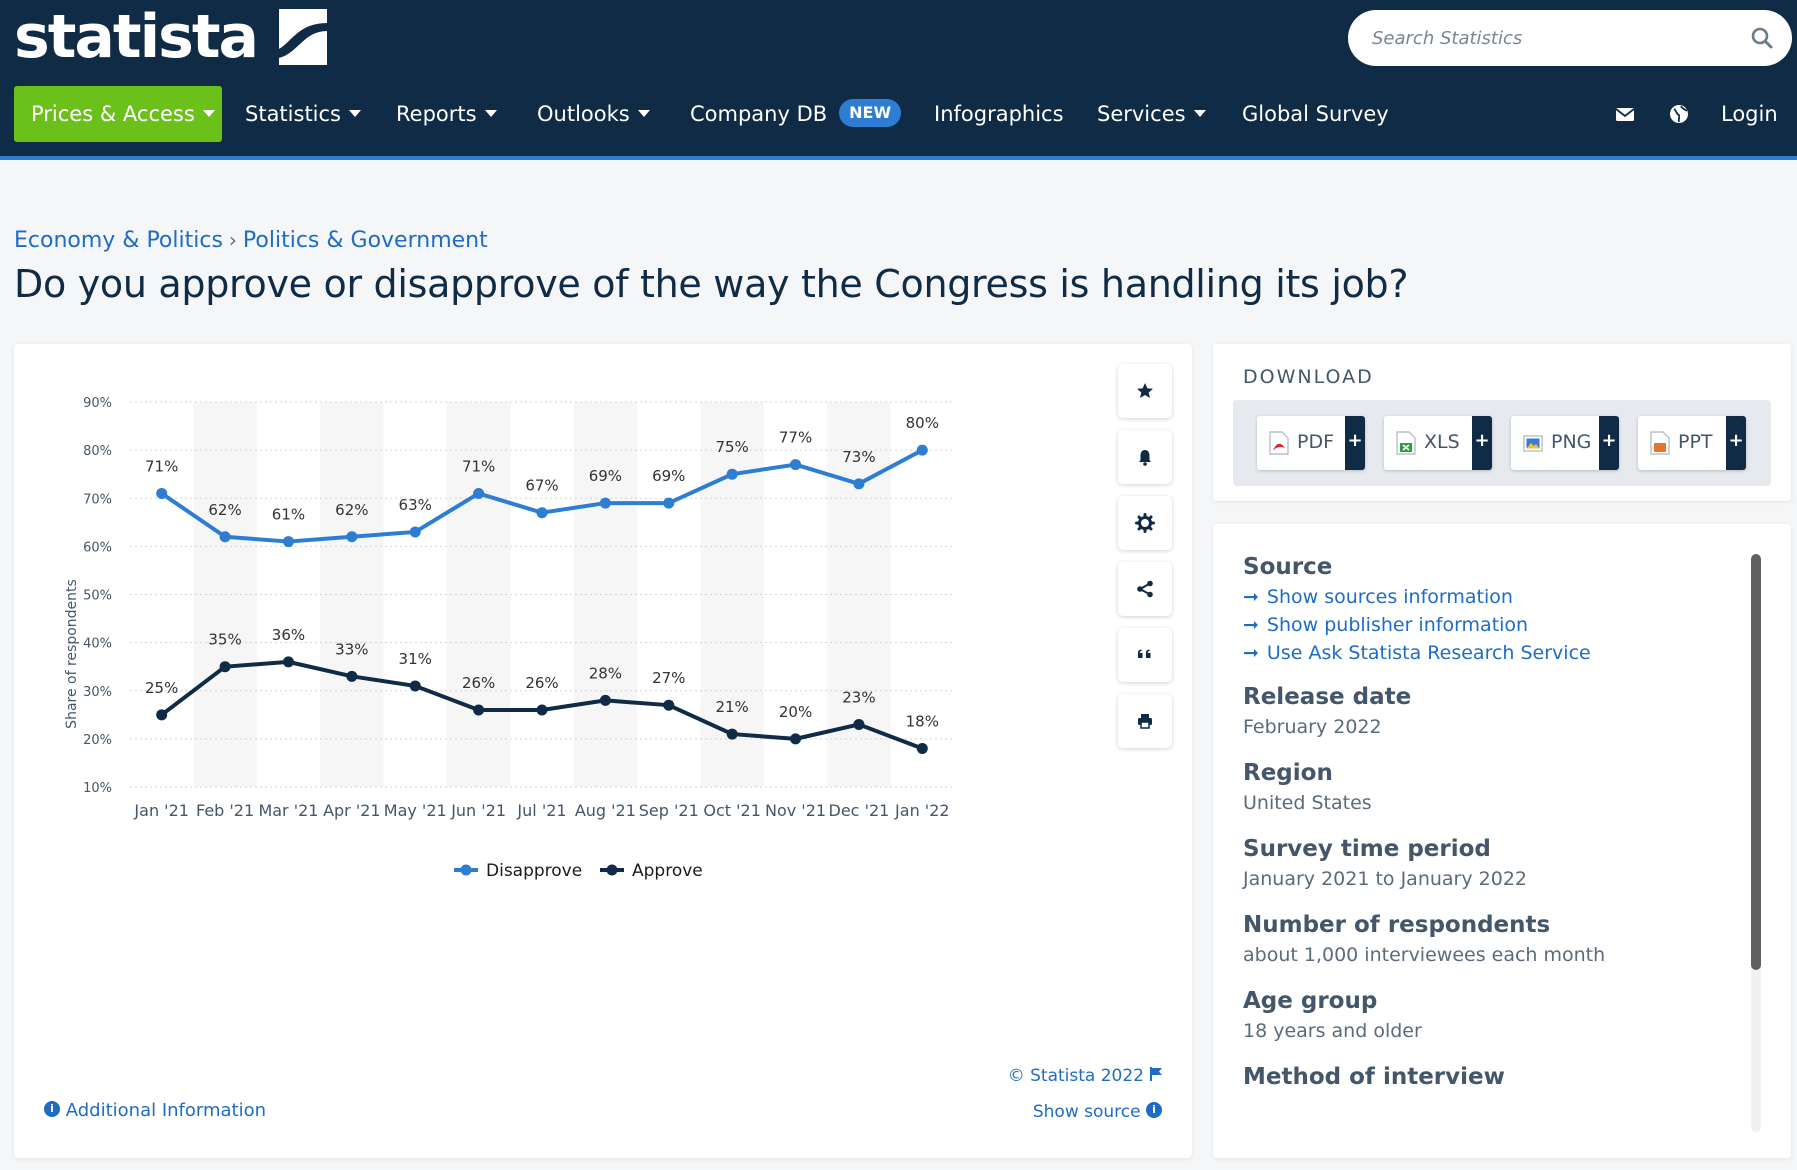 This screenshot has height=1170, width=1797. What do you see at coordinates (1307, 803) in the screenshot?
I see `region-value: United States` at bounding box center [1307, 803].